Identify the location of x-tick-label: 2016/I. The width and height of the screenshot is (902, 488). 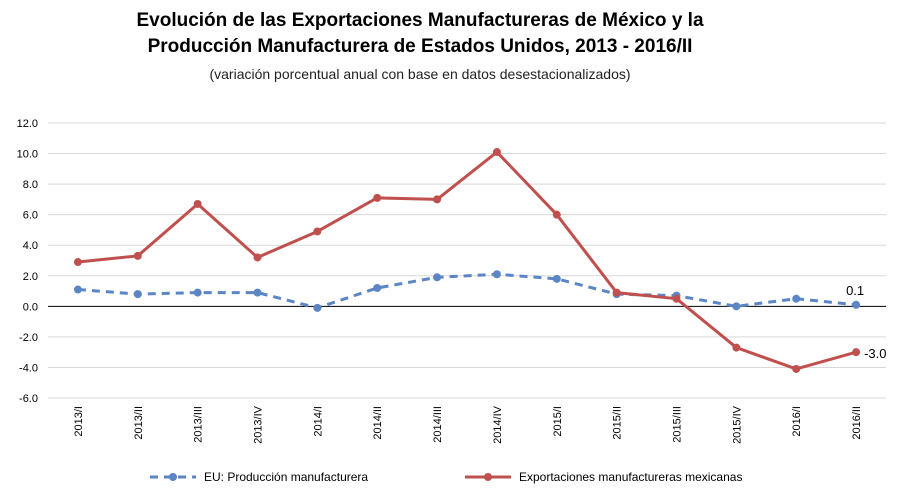
(797, 421).